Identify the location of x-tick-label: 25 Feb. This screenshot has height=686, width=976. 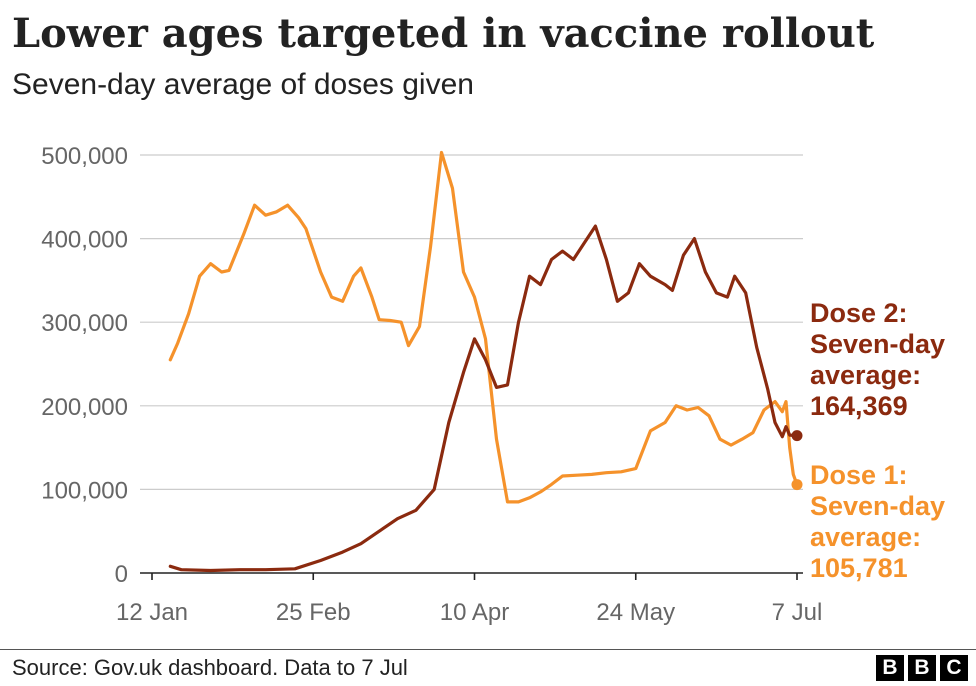
(313, 612).